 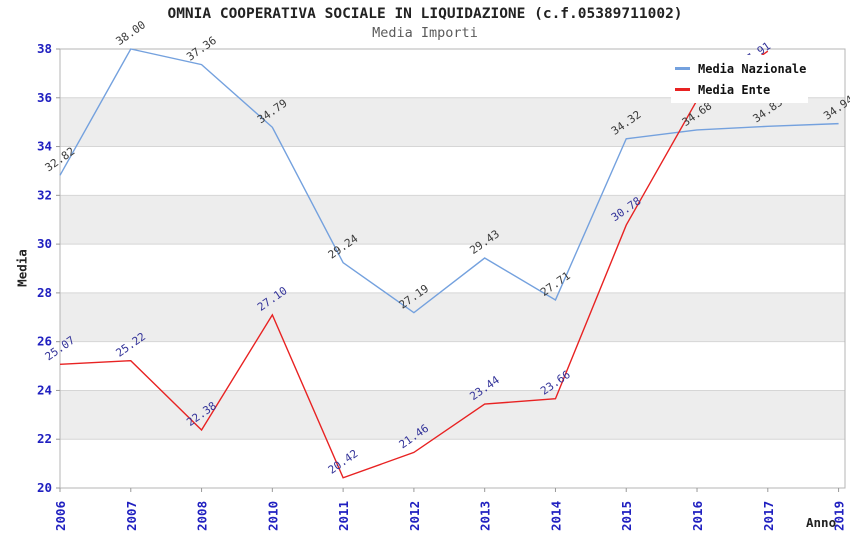 What do you see at coordinates (752, 68) in the screenshot?
I see `legend-label-nazionale: Media Nazionale` at bounding box center [752, 68].